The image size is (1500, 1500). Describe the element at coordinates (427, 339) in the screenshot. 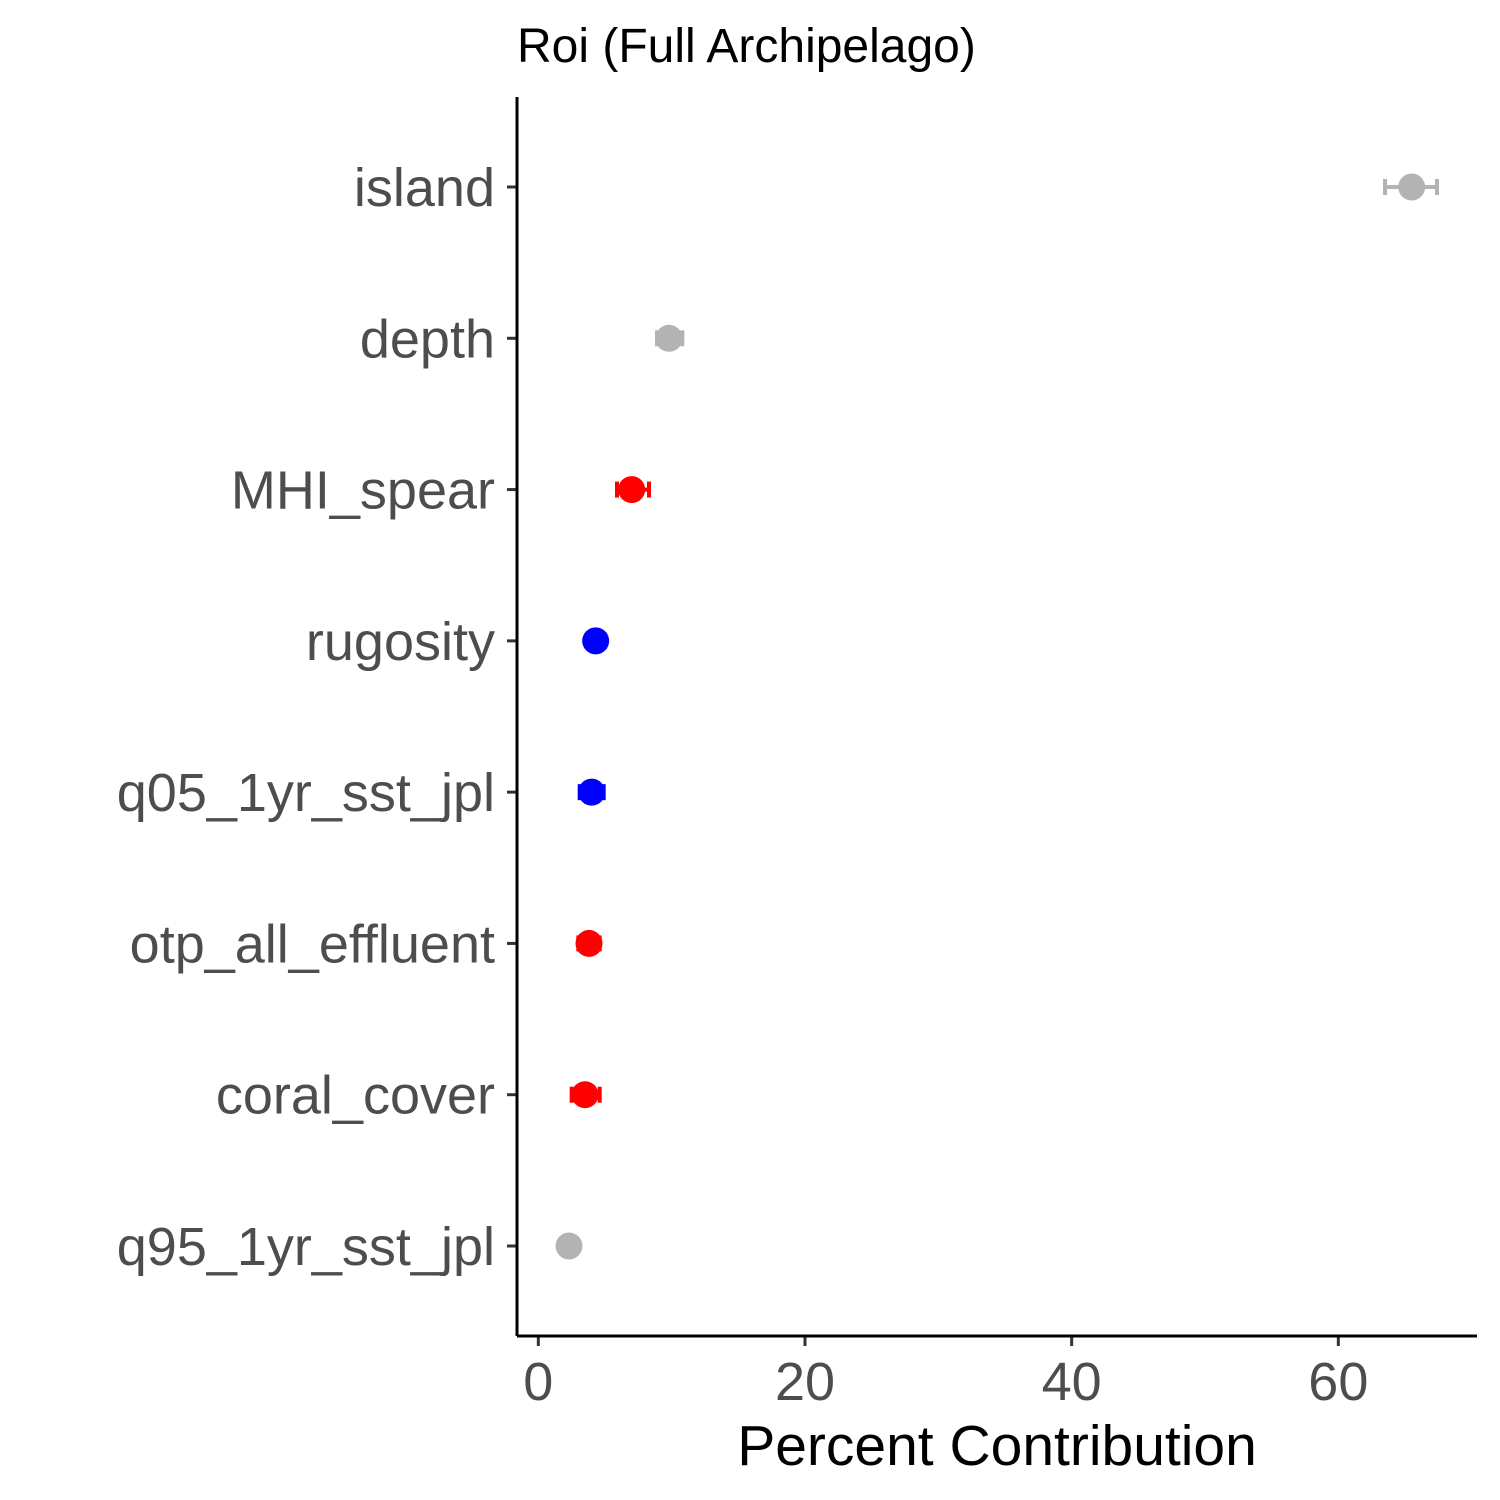

I see `y-tick-label: depth` at that location.